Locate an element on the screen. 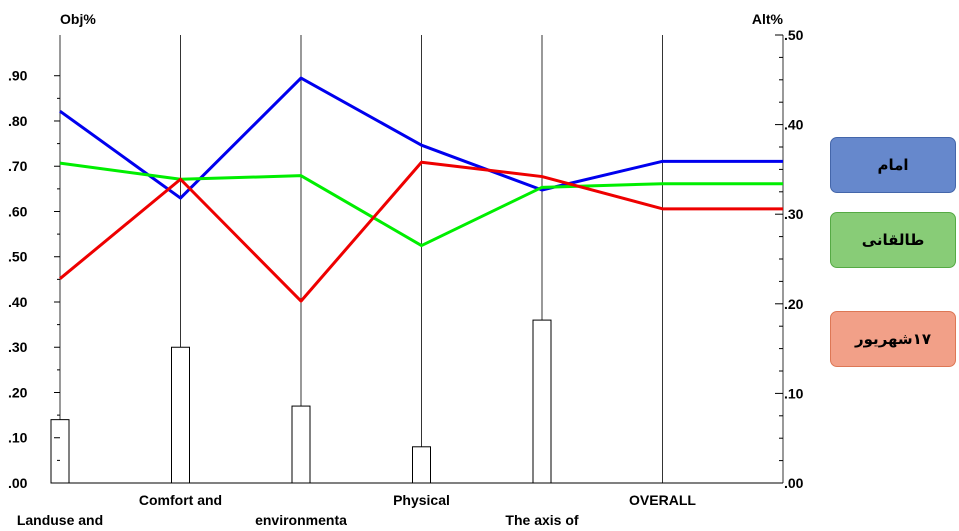 This screenshot has height=531, width=959. left-tick-label: .70 is located at coordinates (18, 166).